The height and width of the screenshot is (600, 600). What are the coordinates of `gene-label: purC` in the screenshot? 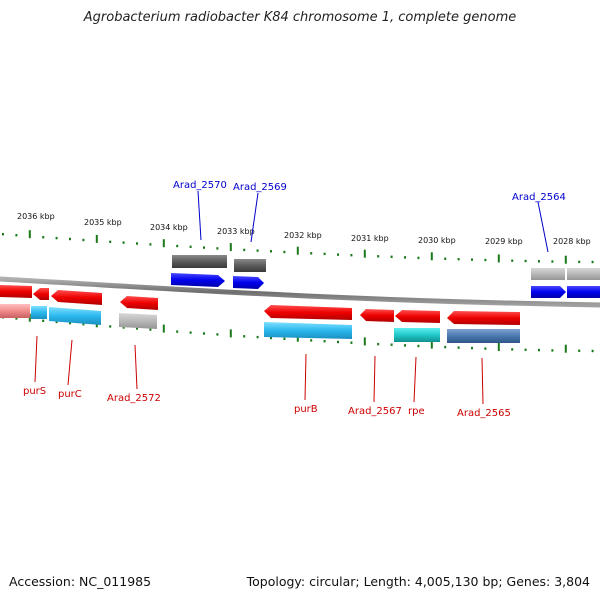 It's located at (70, 394).